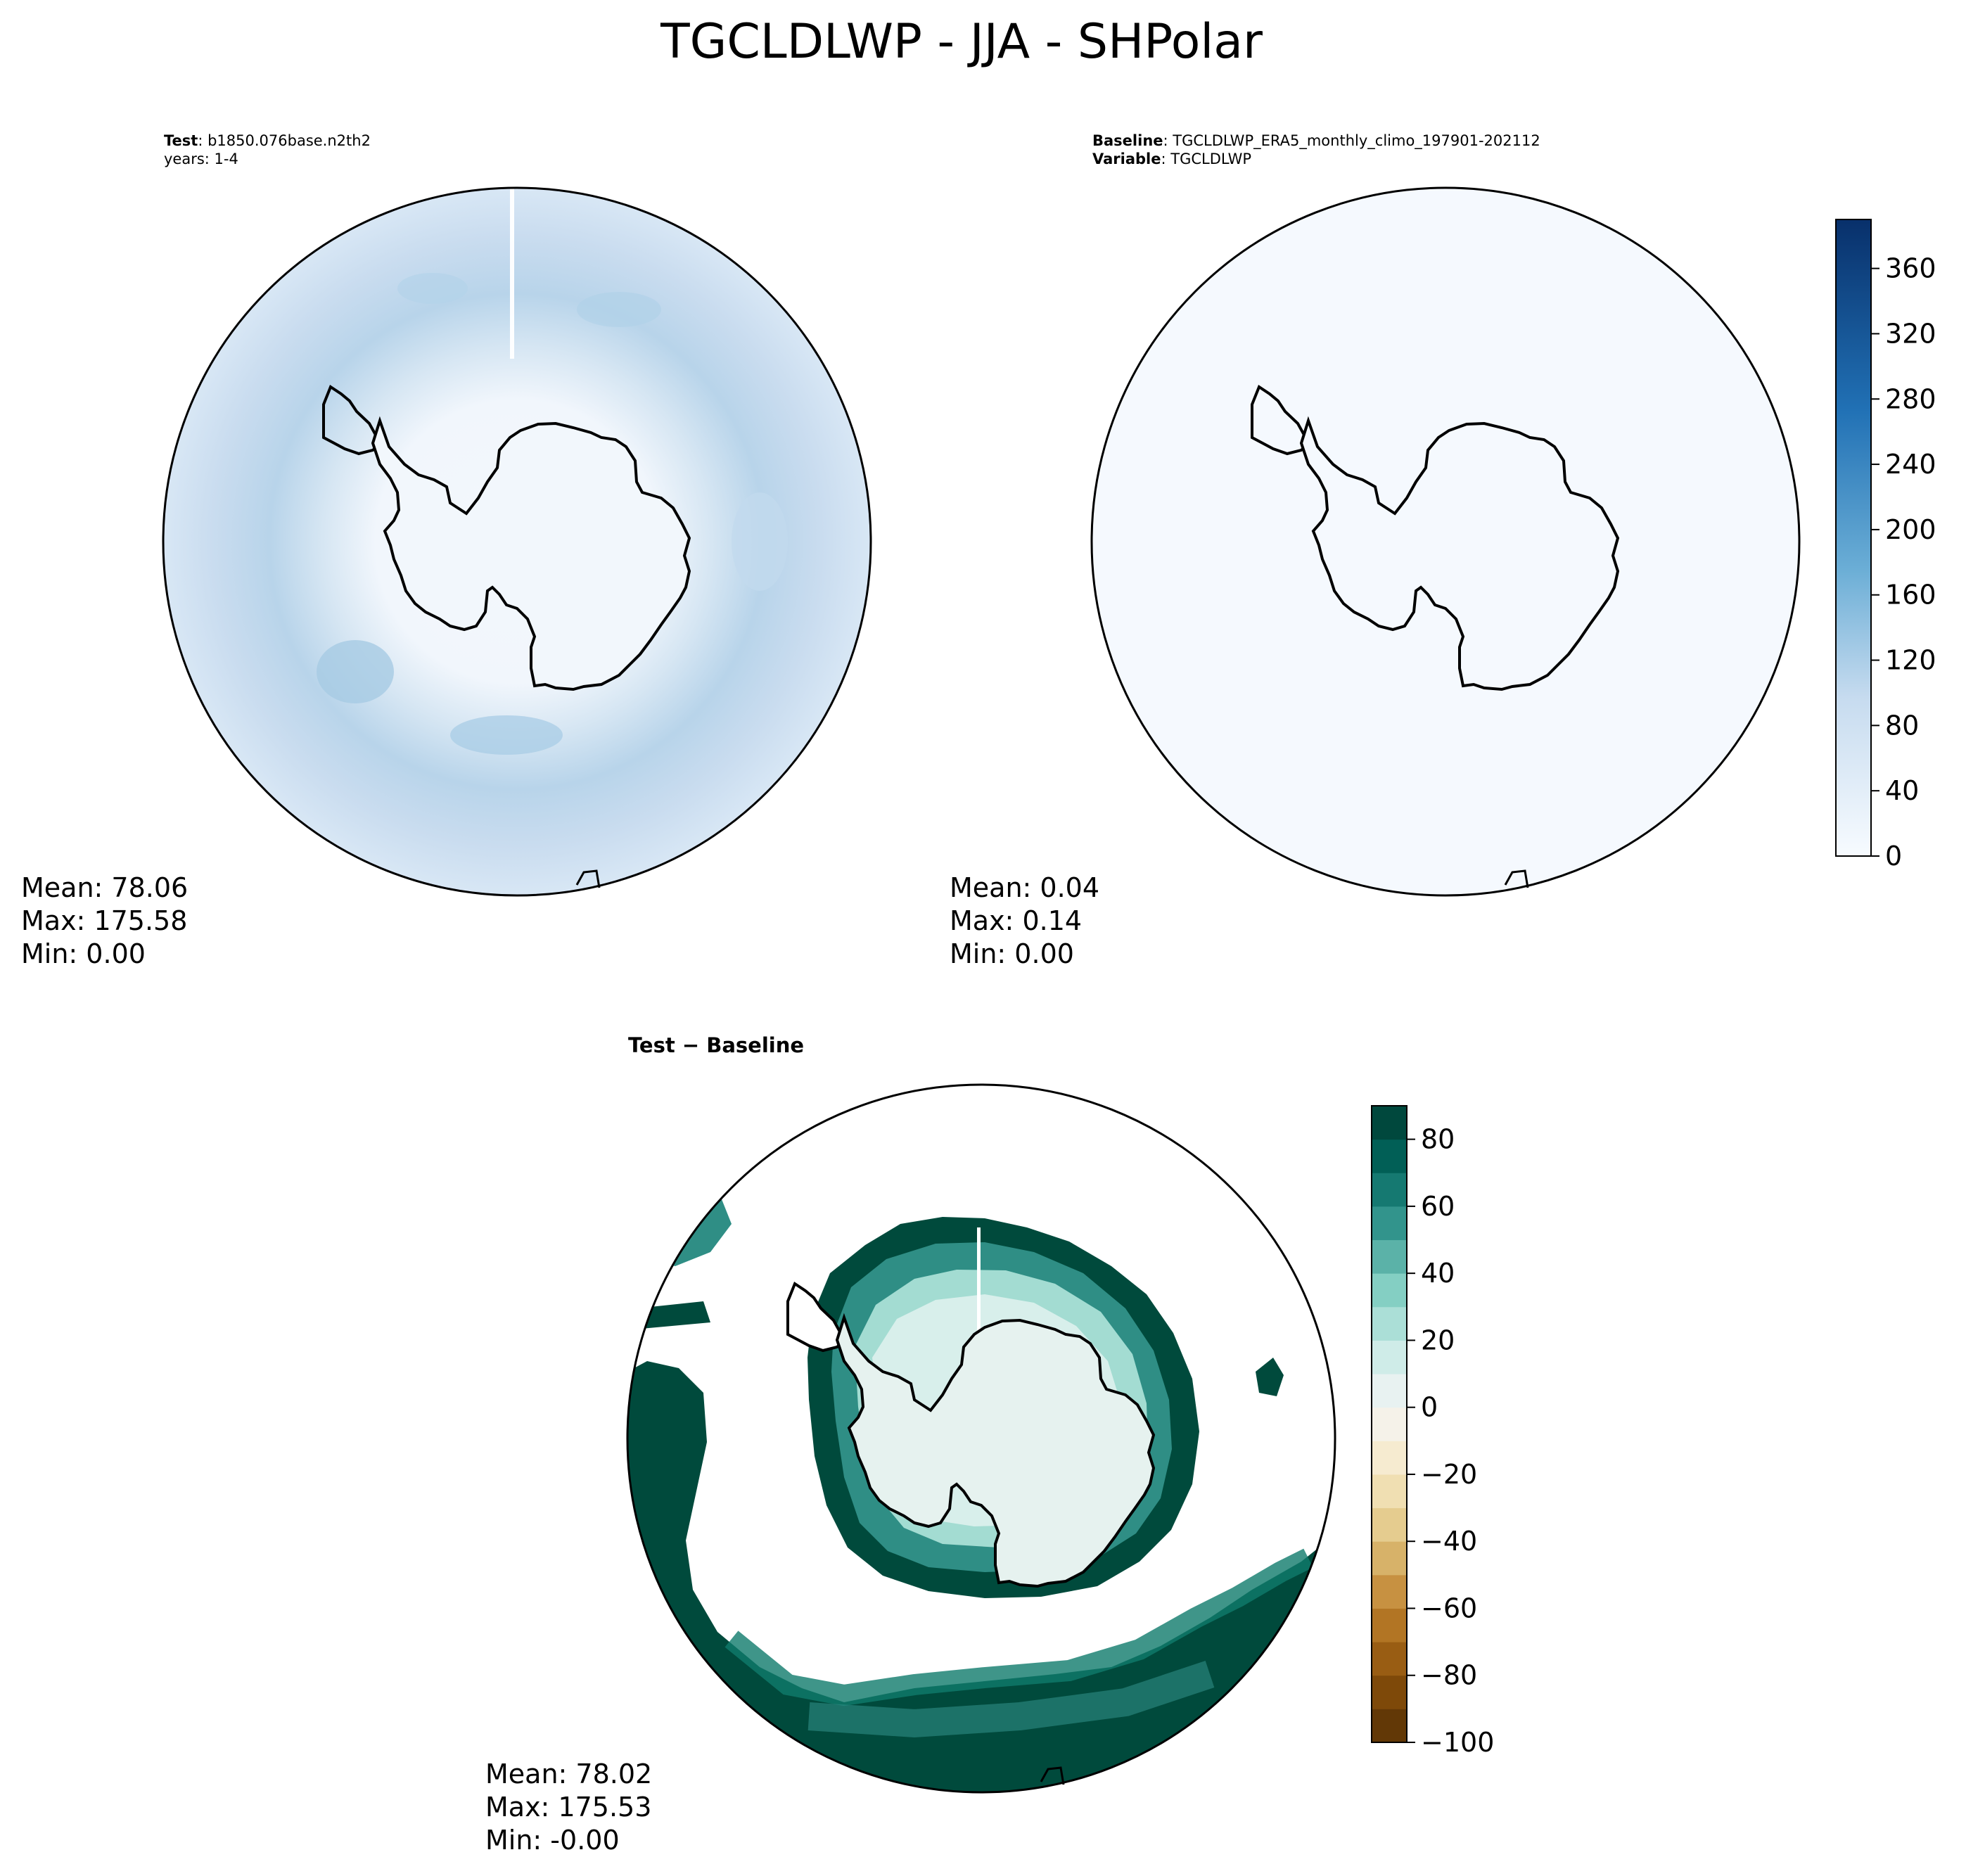 Image resolution: width=1966 pixels, height=1876 pixels. Describe the element at coordinates (1902, 725) in the screenshot. I see `main-colorbar-tick-label: 80` at that location.